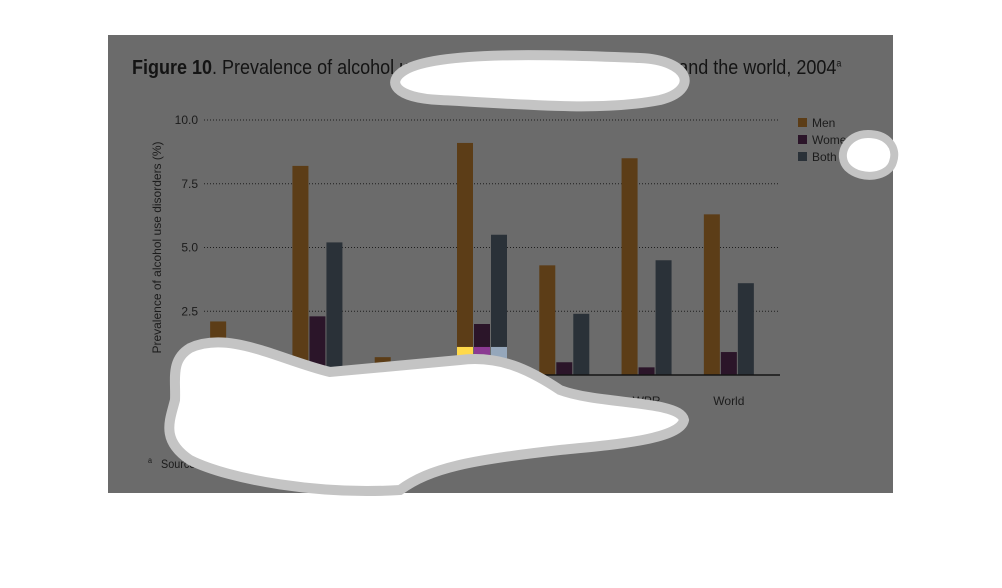 The height and width of the screenshot is (588, 1002). I want to click on x-tick-label: World, so click(728, 401).